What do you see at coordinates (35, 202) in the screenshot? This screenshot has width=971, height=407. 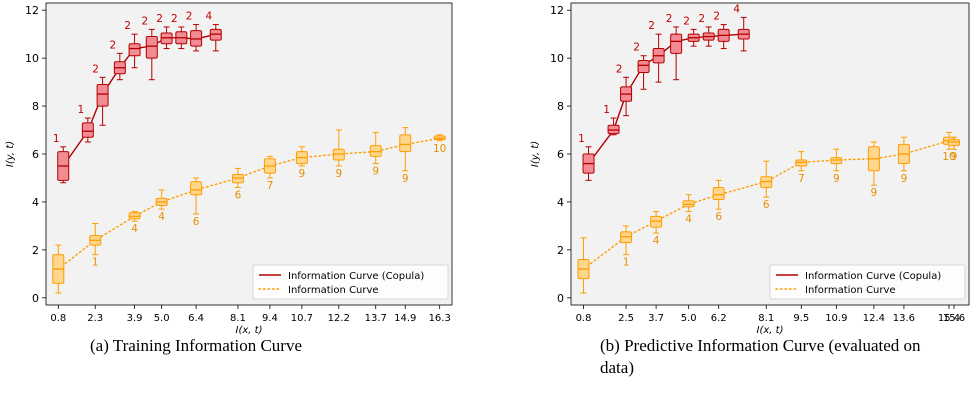 I see `y-tick-label: 4` at bounding box center [35, 202].